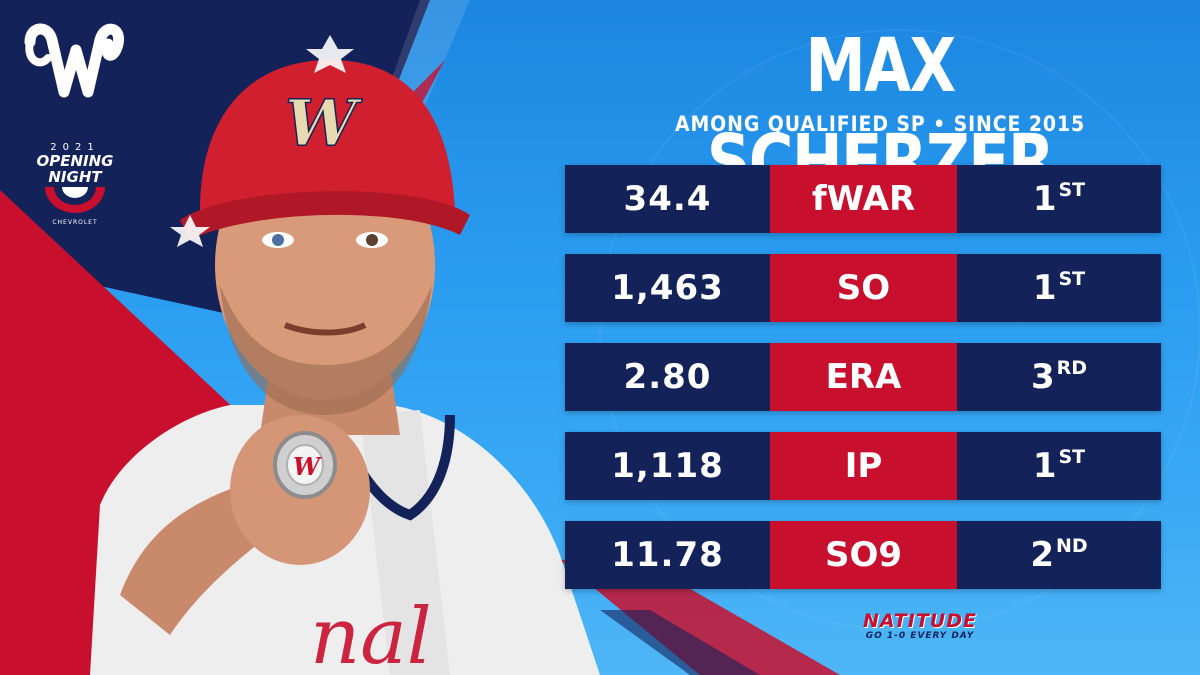 This screenshot has height=675, width=1200. Describe the element at coordinates (1072, 368) in the screenshot. I see `rank-suffix: RD` at that location.